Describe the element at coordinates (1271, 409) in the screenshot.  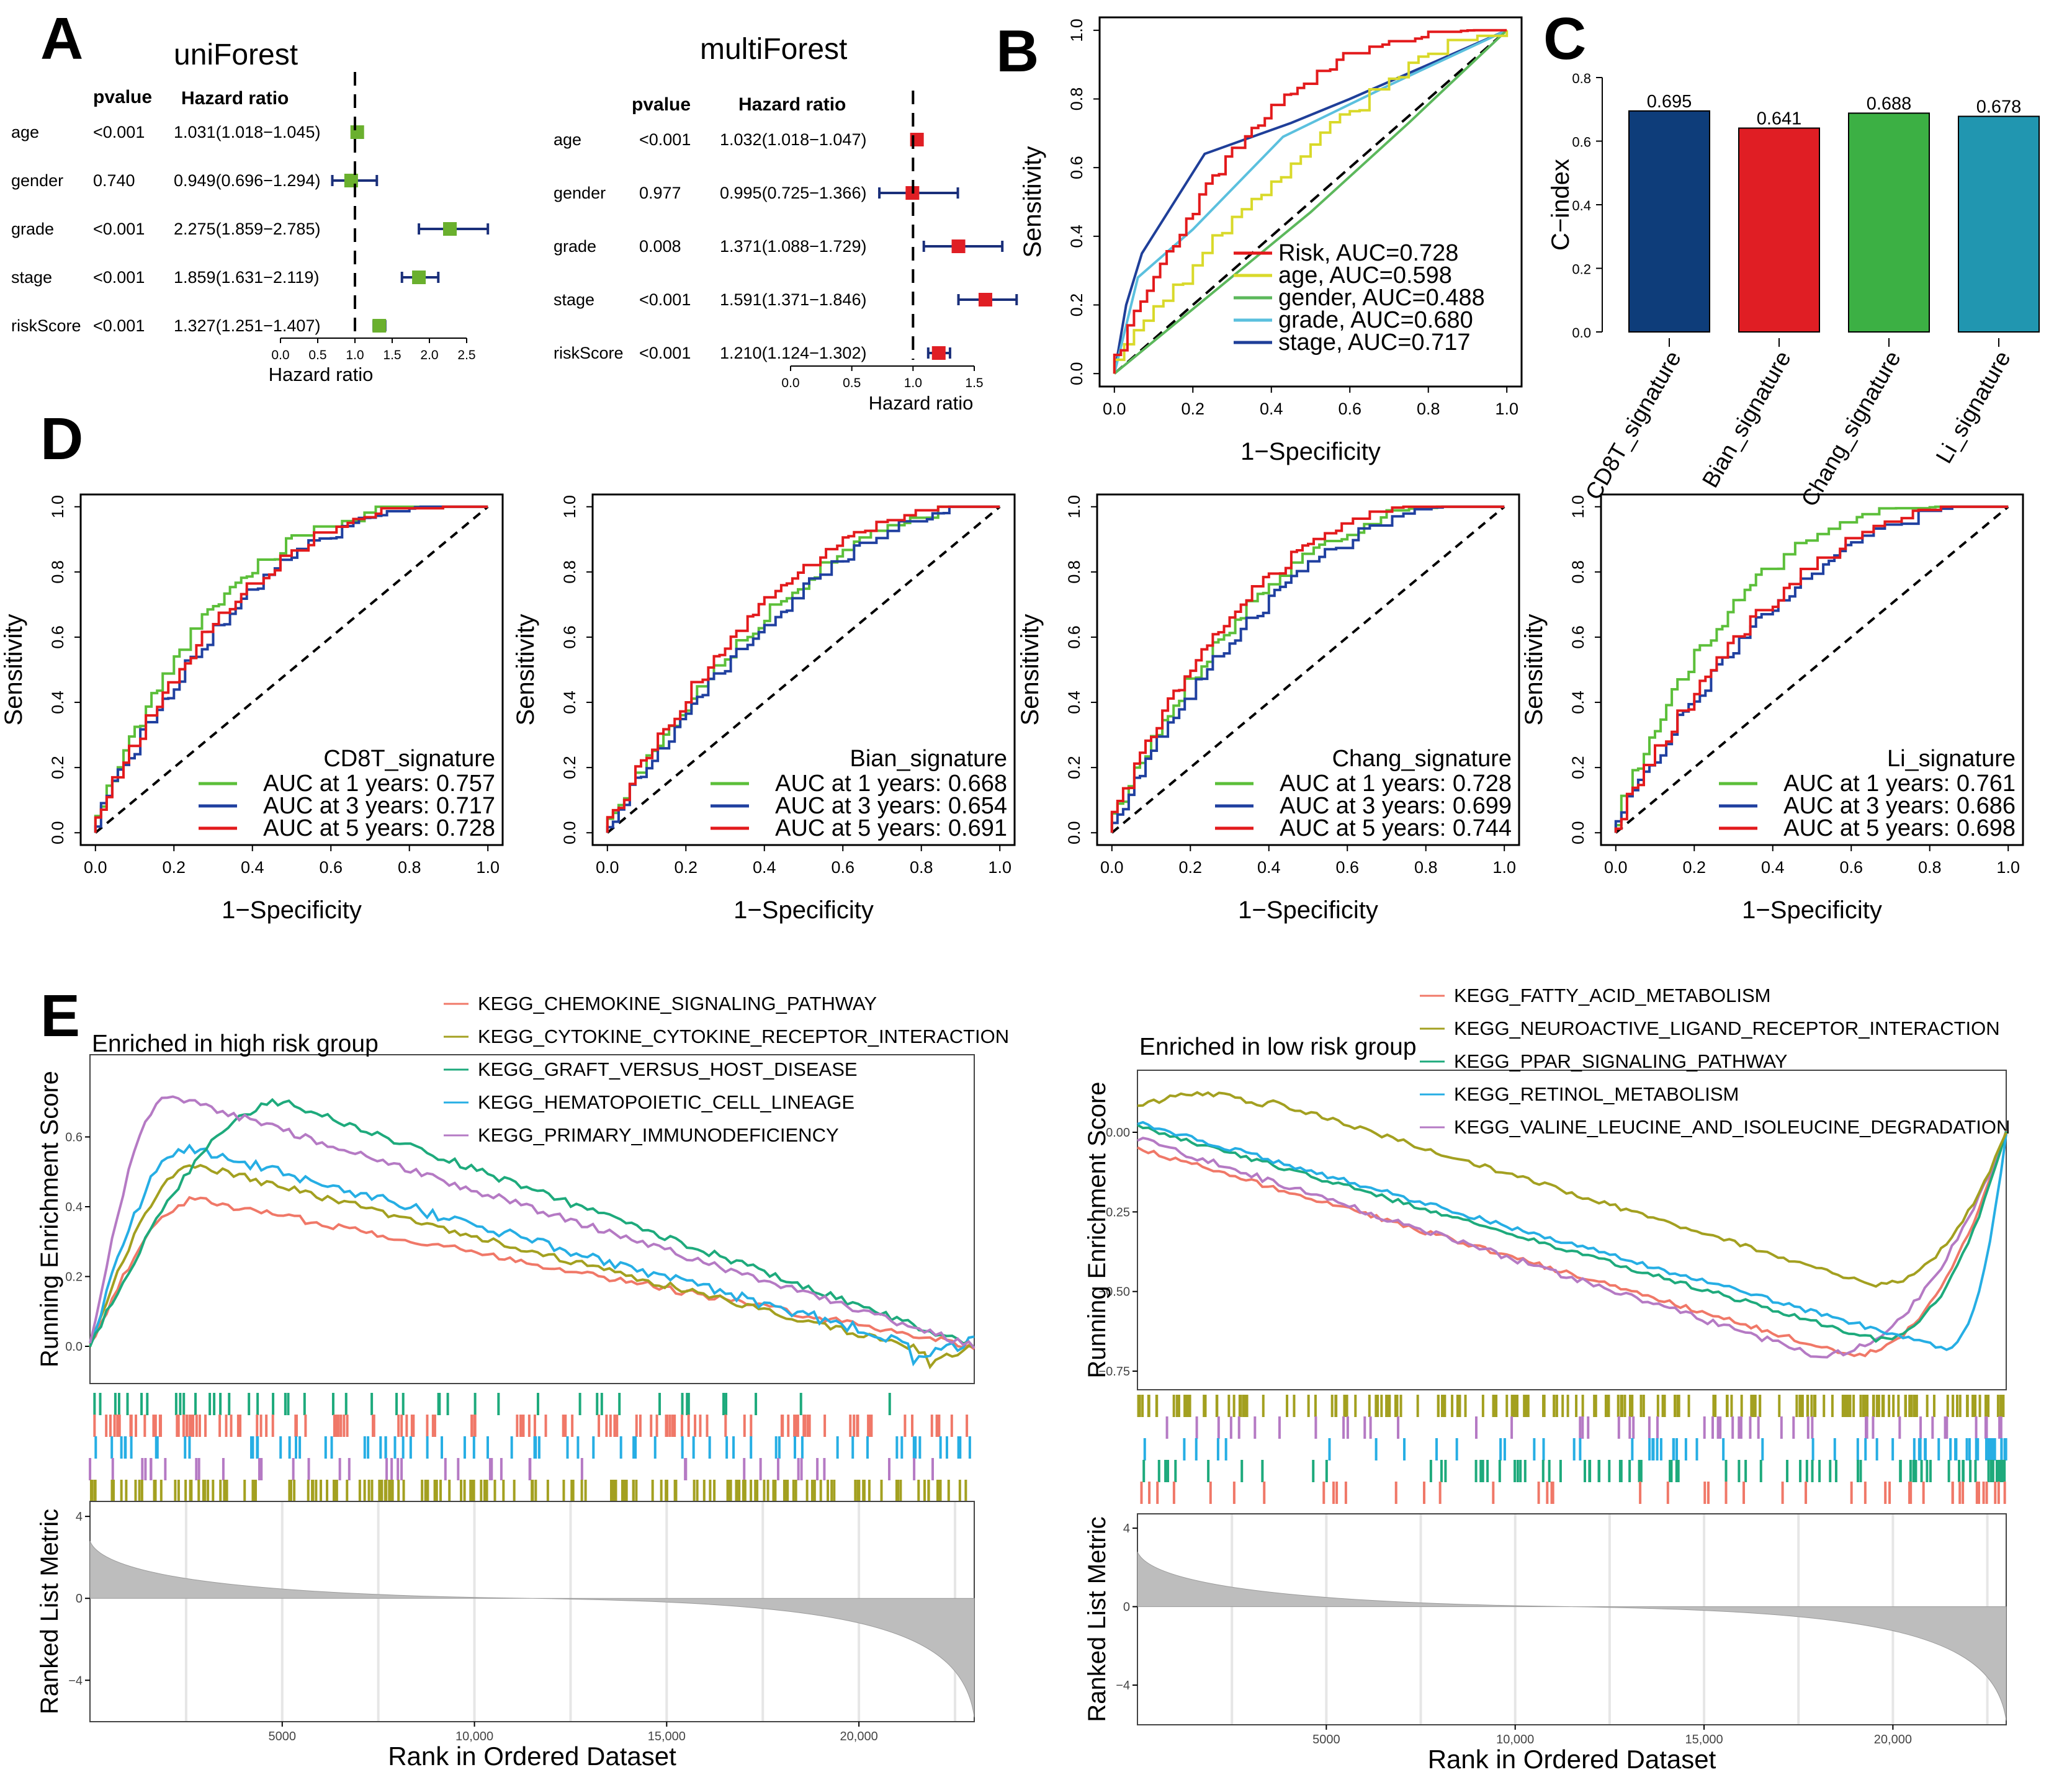
I see `roc-b-xtick-label: 0.4` at that location.